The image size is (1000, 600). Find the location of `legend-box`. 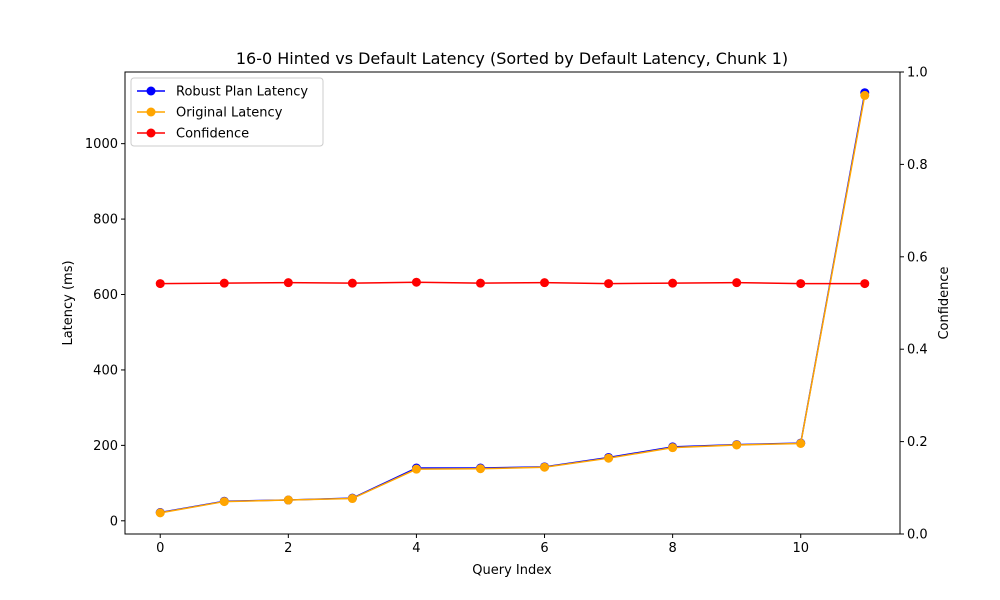

legend-box is located at coordinates (227, 112).